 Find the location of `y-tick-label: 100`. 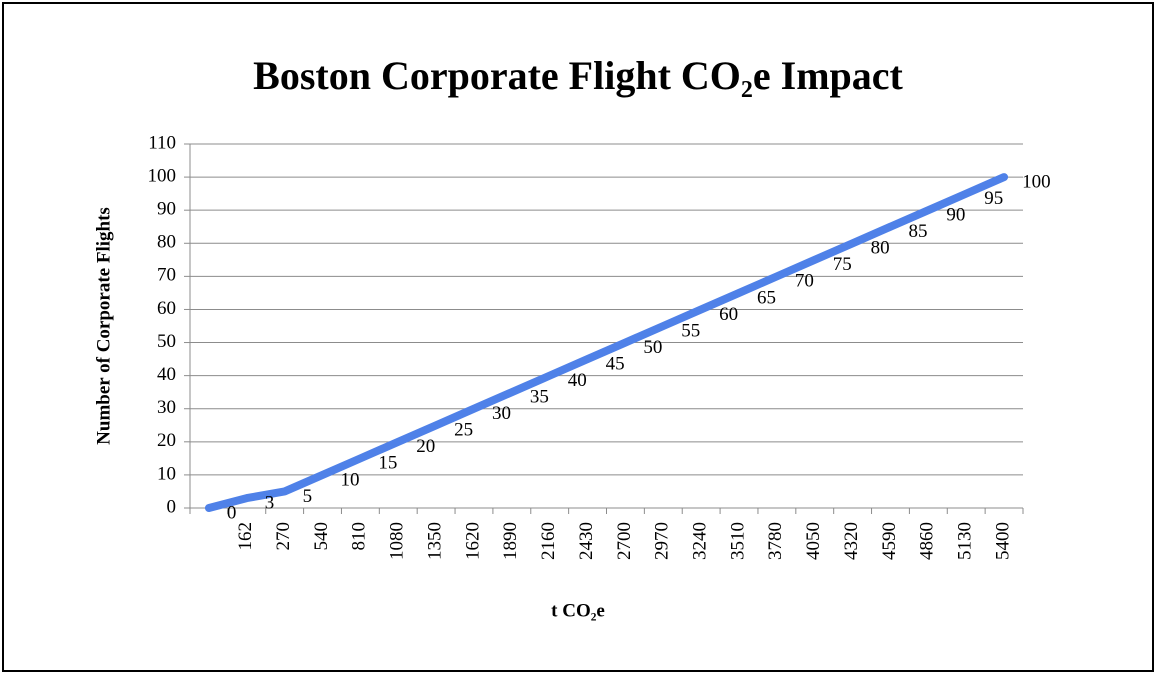

y-tick-label: 100 is located at coordinates (162, 175).